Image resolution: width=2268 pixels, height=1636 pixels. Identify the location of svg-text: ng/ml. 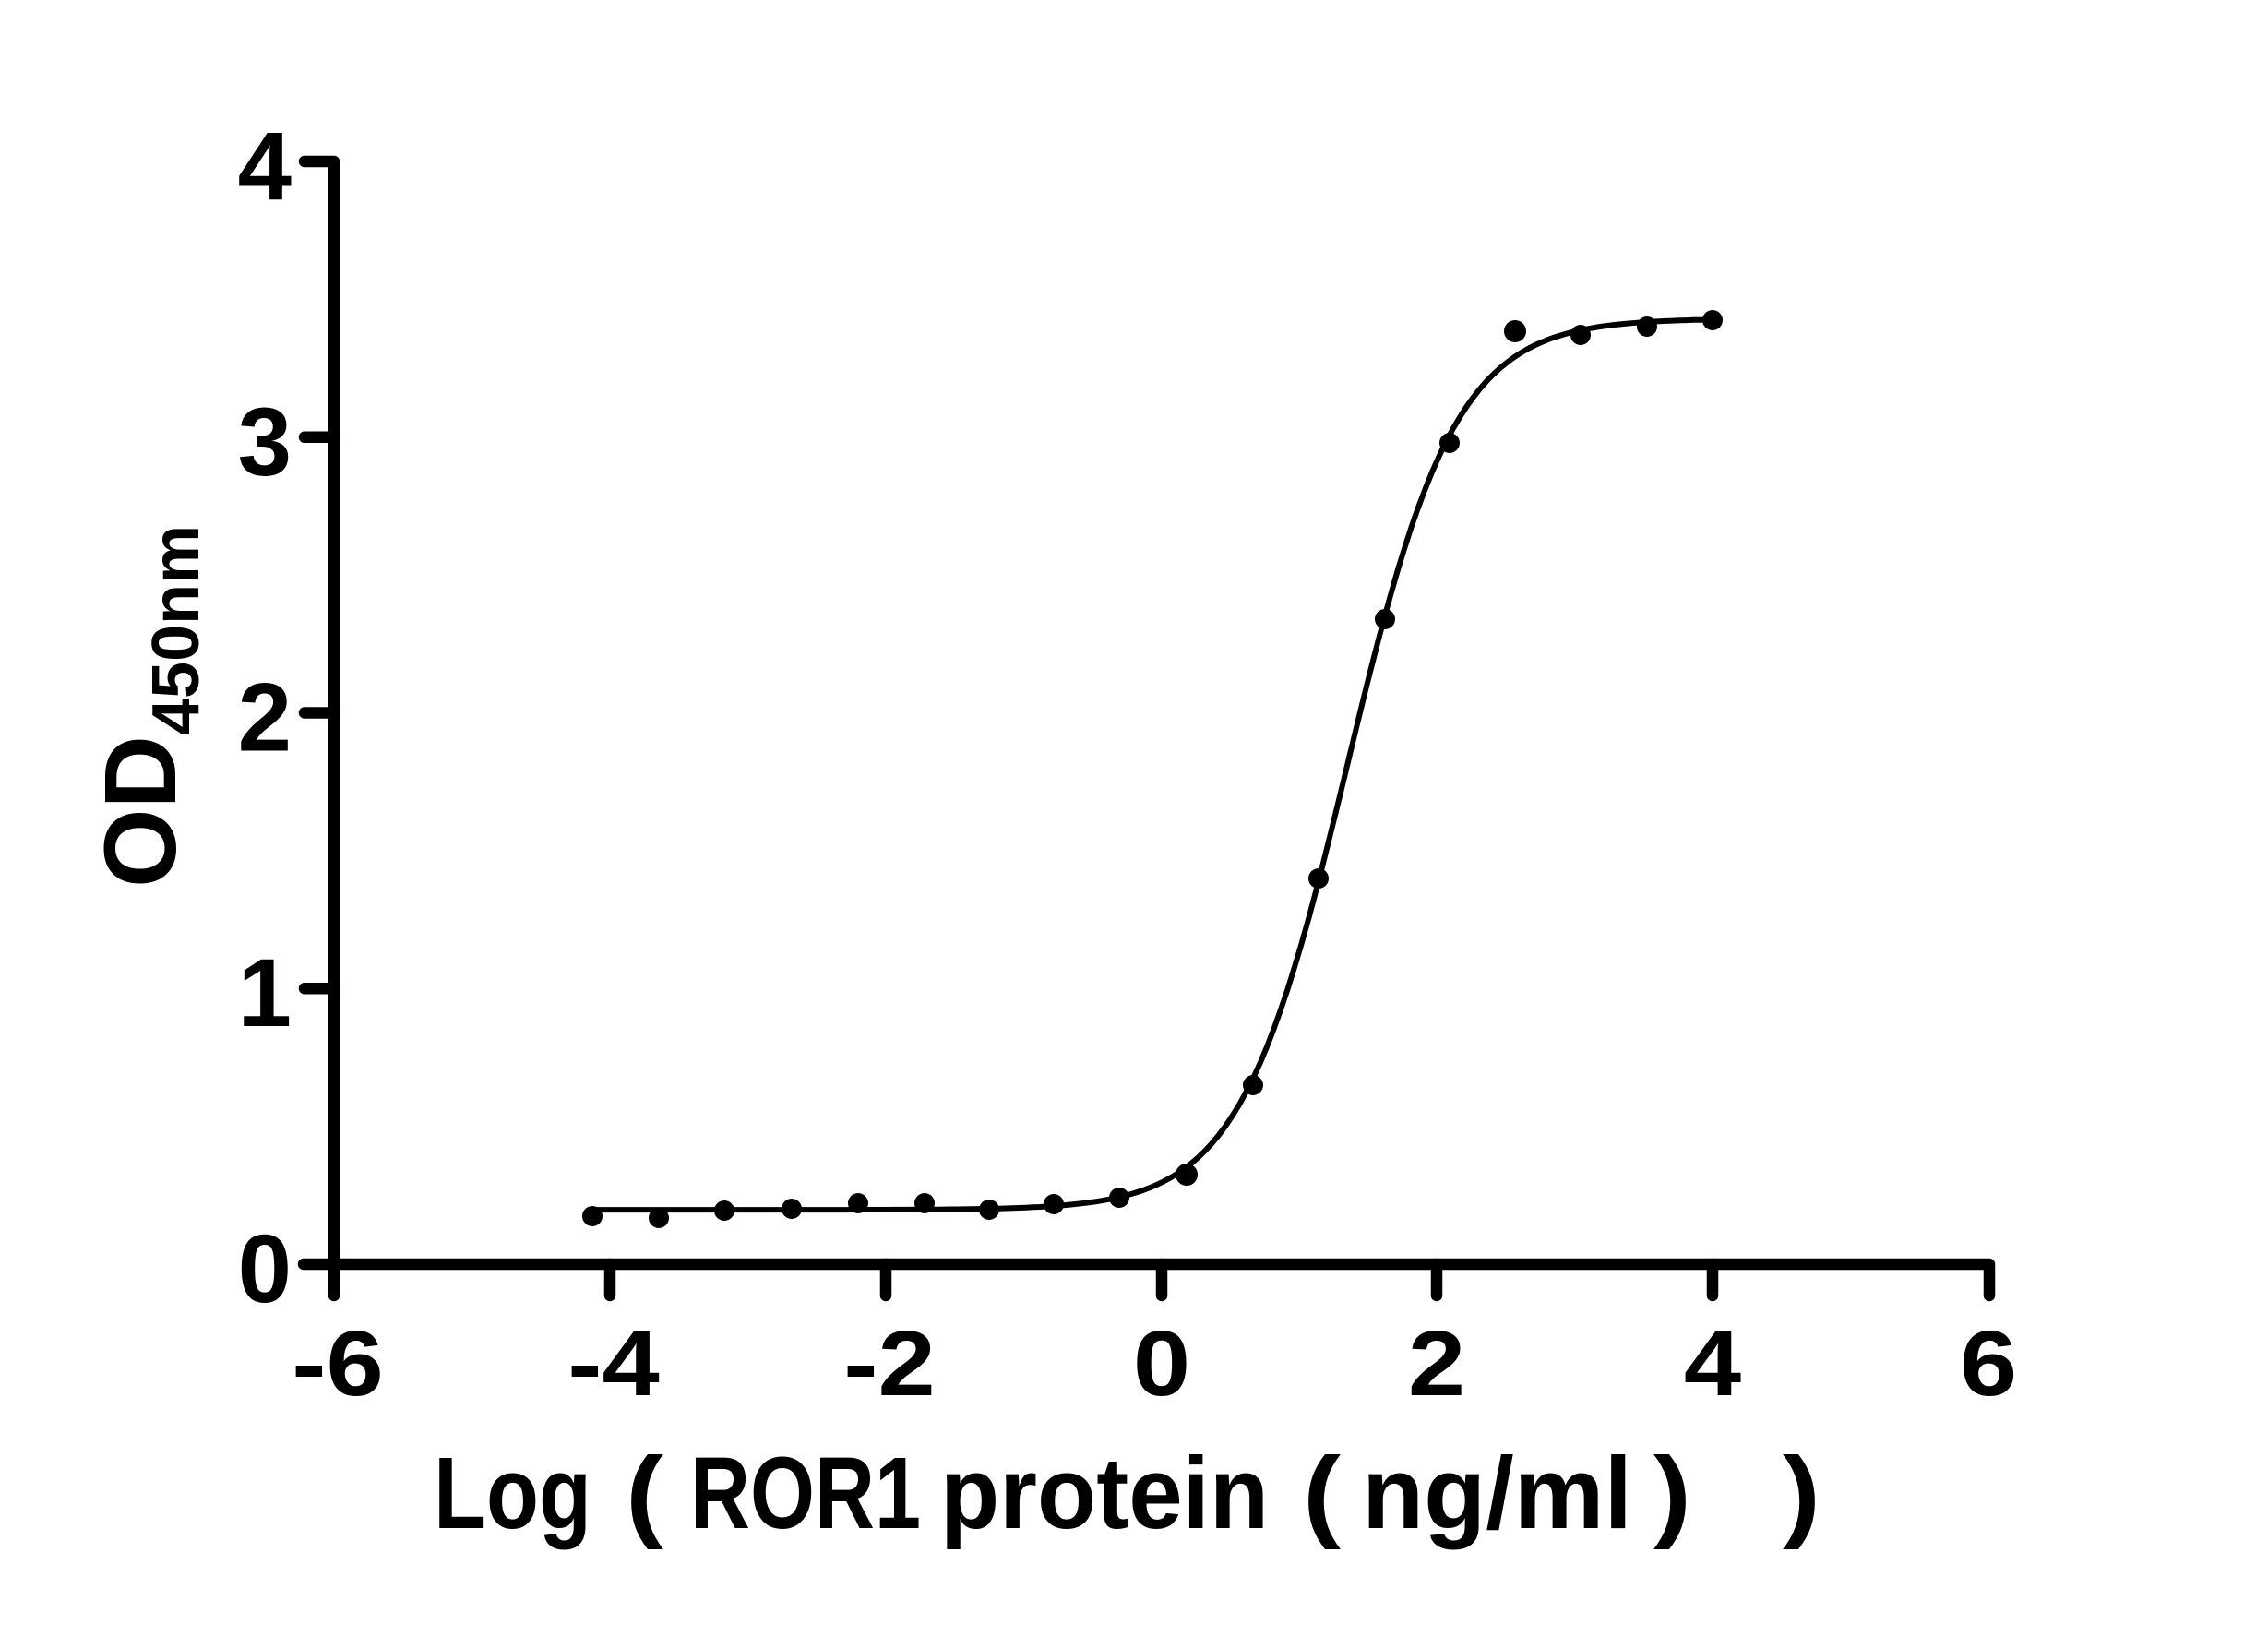
(1497, 1493).